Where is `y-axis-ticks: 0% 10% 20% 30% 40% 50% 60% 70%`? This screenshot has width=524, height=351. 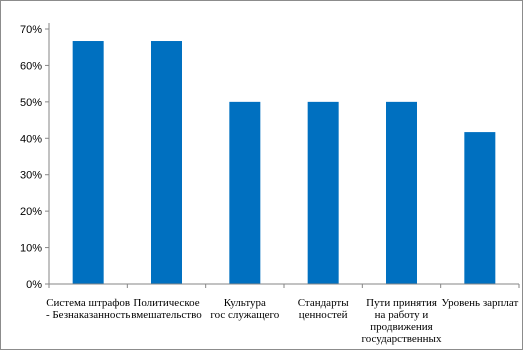
y-axis-ticks: 0% 10% 20% 30% 40% 50% 60% 70% is located at coordinates (31, 157).